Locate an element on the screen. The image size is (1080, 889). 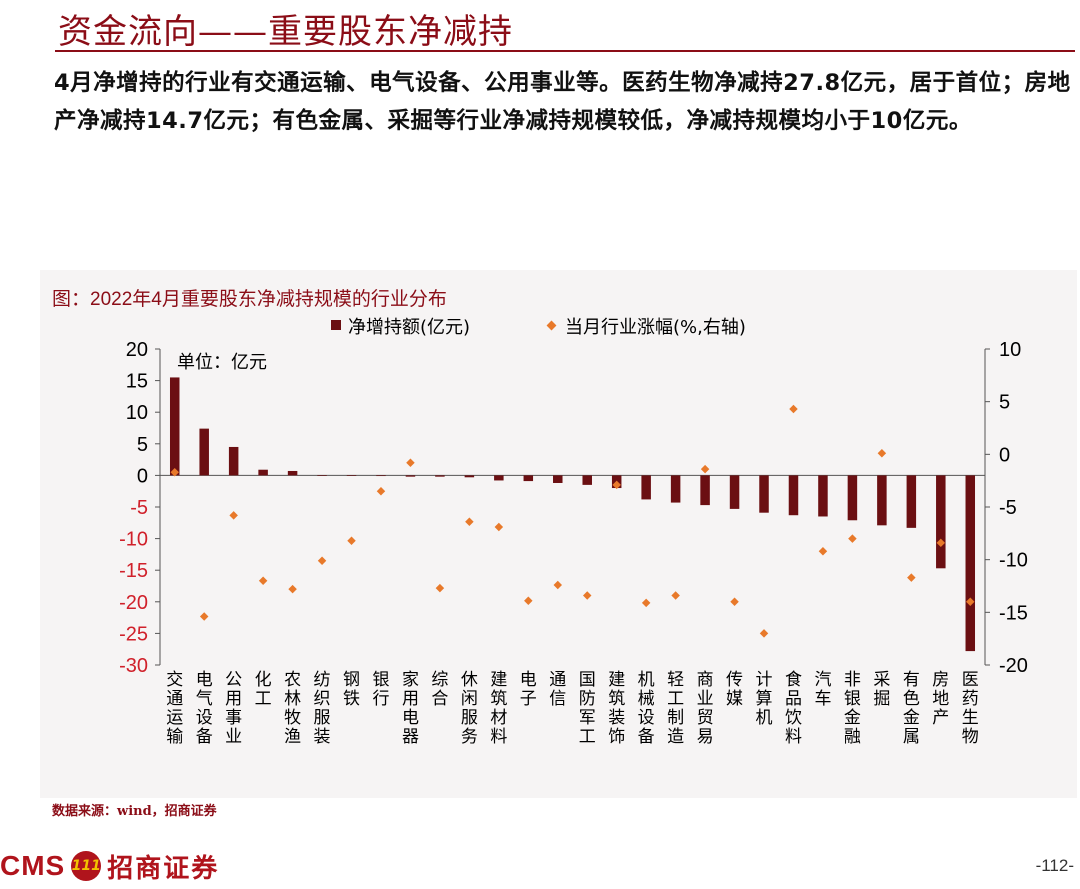
bar-食品饮料 is located at coordinates (793, 495).